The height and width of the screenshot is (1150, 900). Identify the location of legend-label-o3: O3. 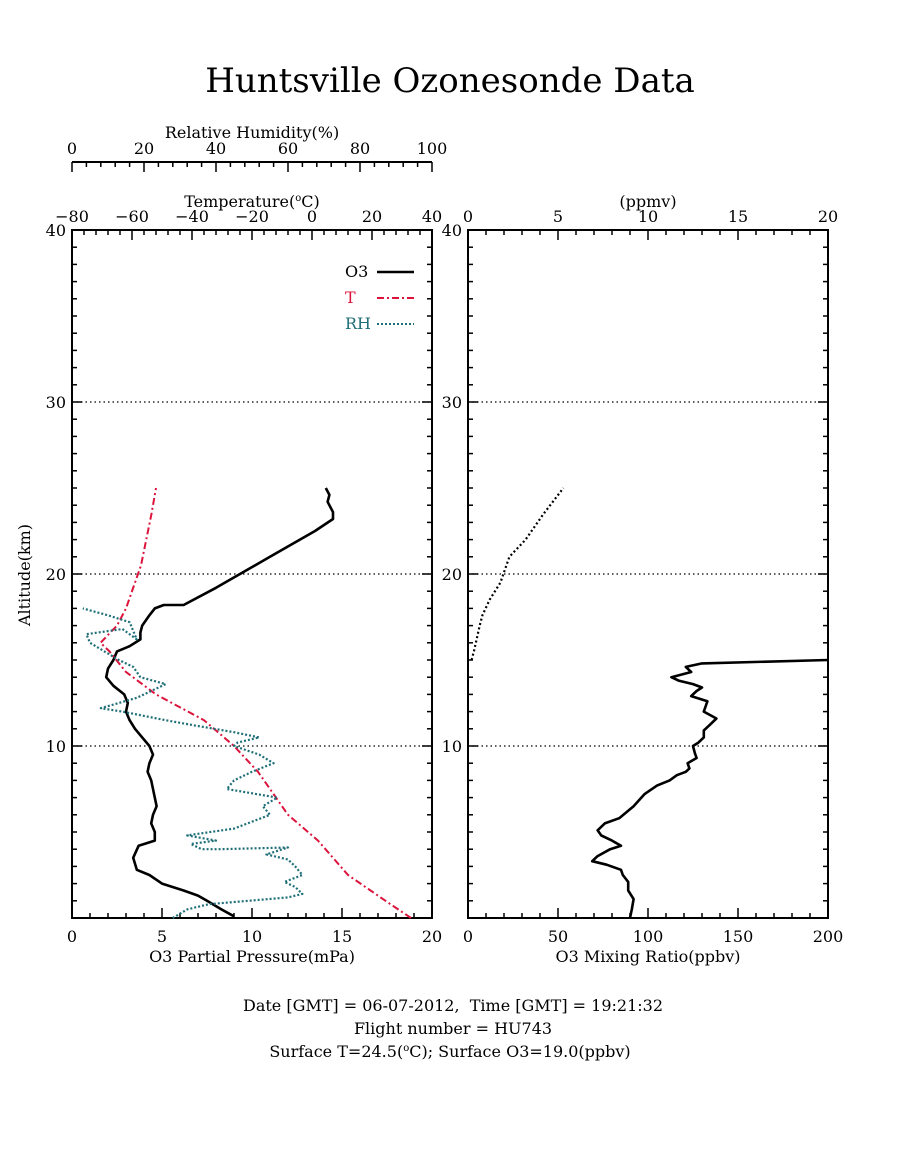
(356, 271).